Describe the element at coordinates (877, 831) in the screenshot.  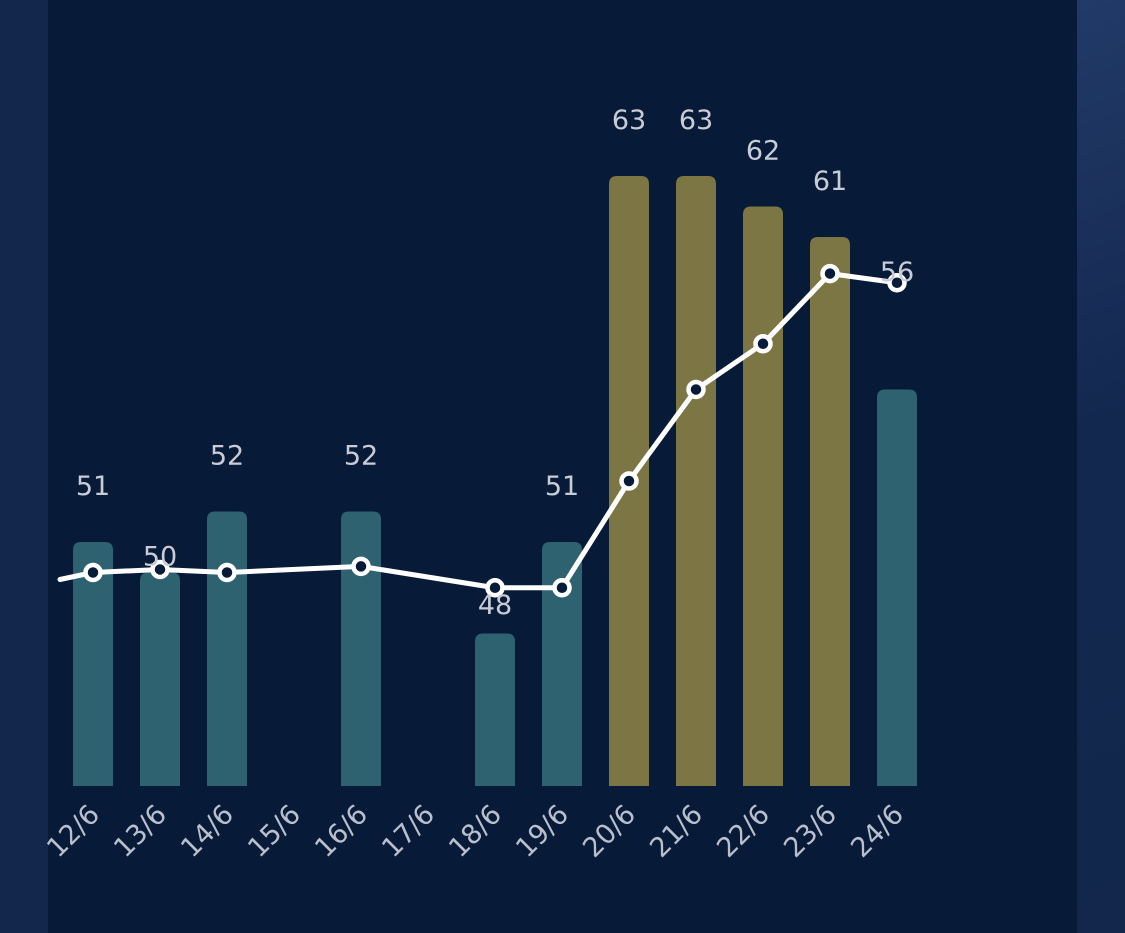
I see `tick-label-24-6: 24/6` at that location.